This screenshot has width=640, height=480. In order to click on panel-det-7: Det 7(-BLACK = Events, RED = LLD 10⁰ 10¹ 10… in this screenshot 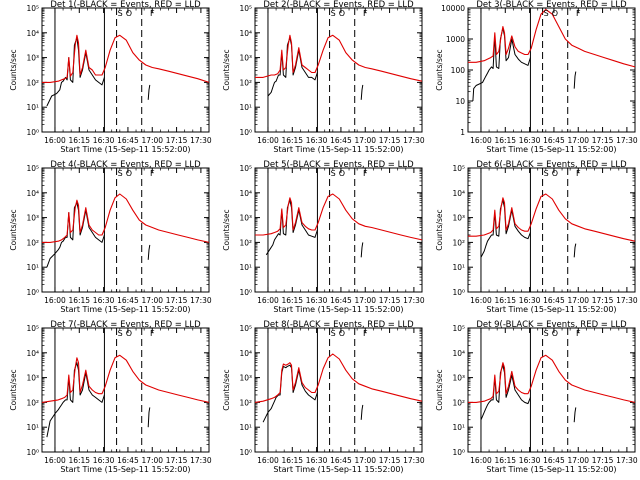, I will do `click(110, 397)`.